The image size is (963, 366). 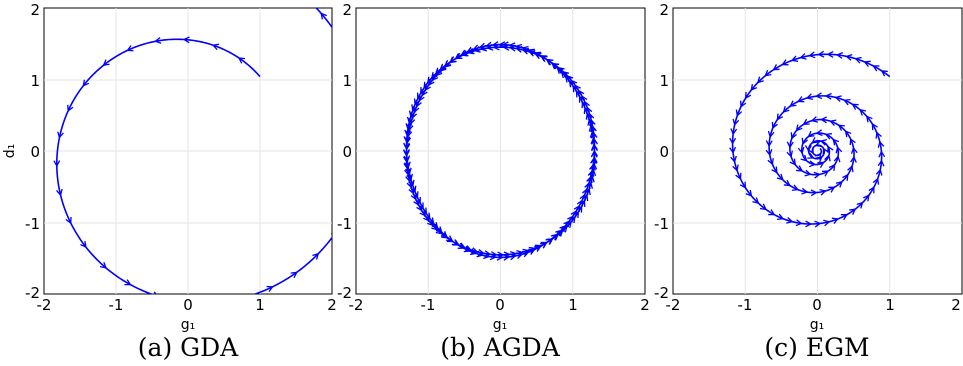 I want to click on panel-a-xlabel: g₁, so click(x=188, y=325).